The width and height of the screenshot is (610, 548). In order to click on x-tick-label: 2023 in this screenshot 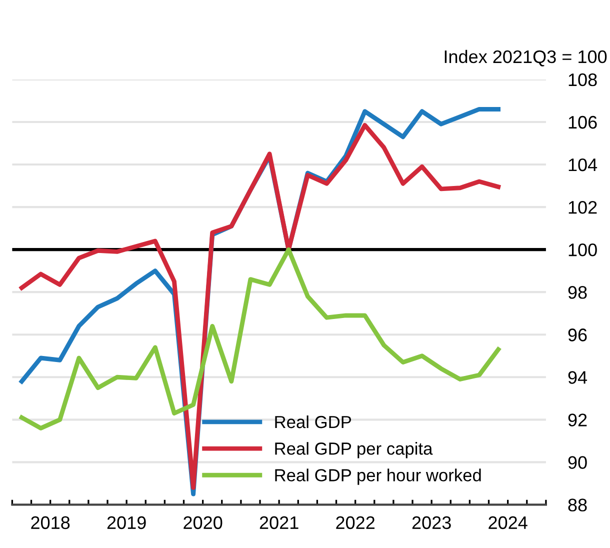, I will do `click(431, 523)`.